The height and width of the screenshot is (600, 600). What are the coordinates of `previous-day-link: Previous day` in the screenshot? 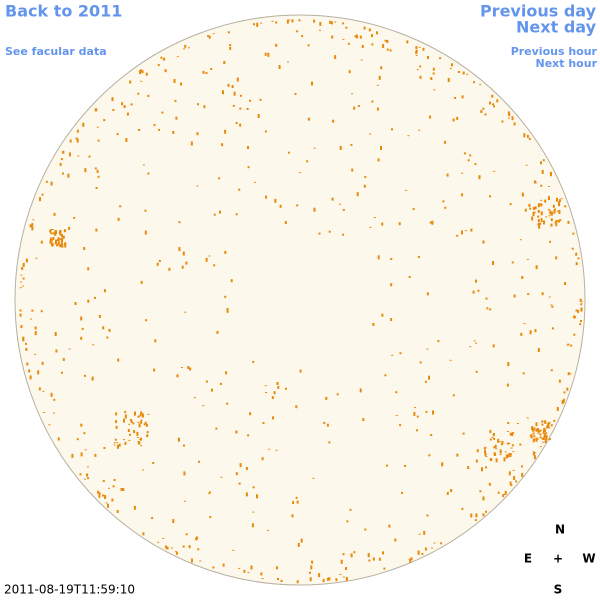 It's located at (538, 11).